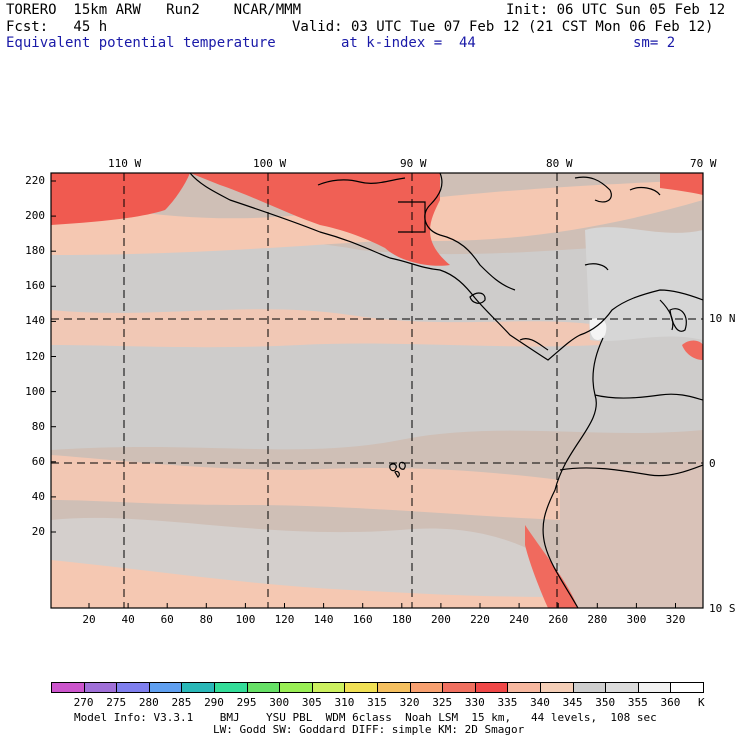  Describe the element at coordinates (35, 216) in the screenshot. I see `y-tick-label: 200` at that location.